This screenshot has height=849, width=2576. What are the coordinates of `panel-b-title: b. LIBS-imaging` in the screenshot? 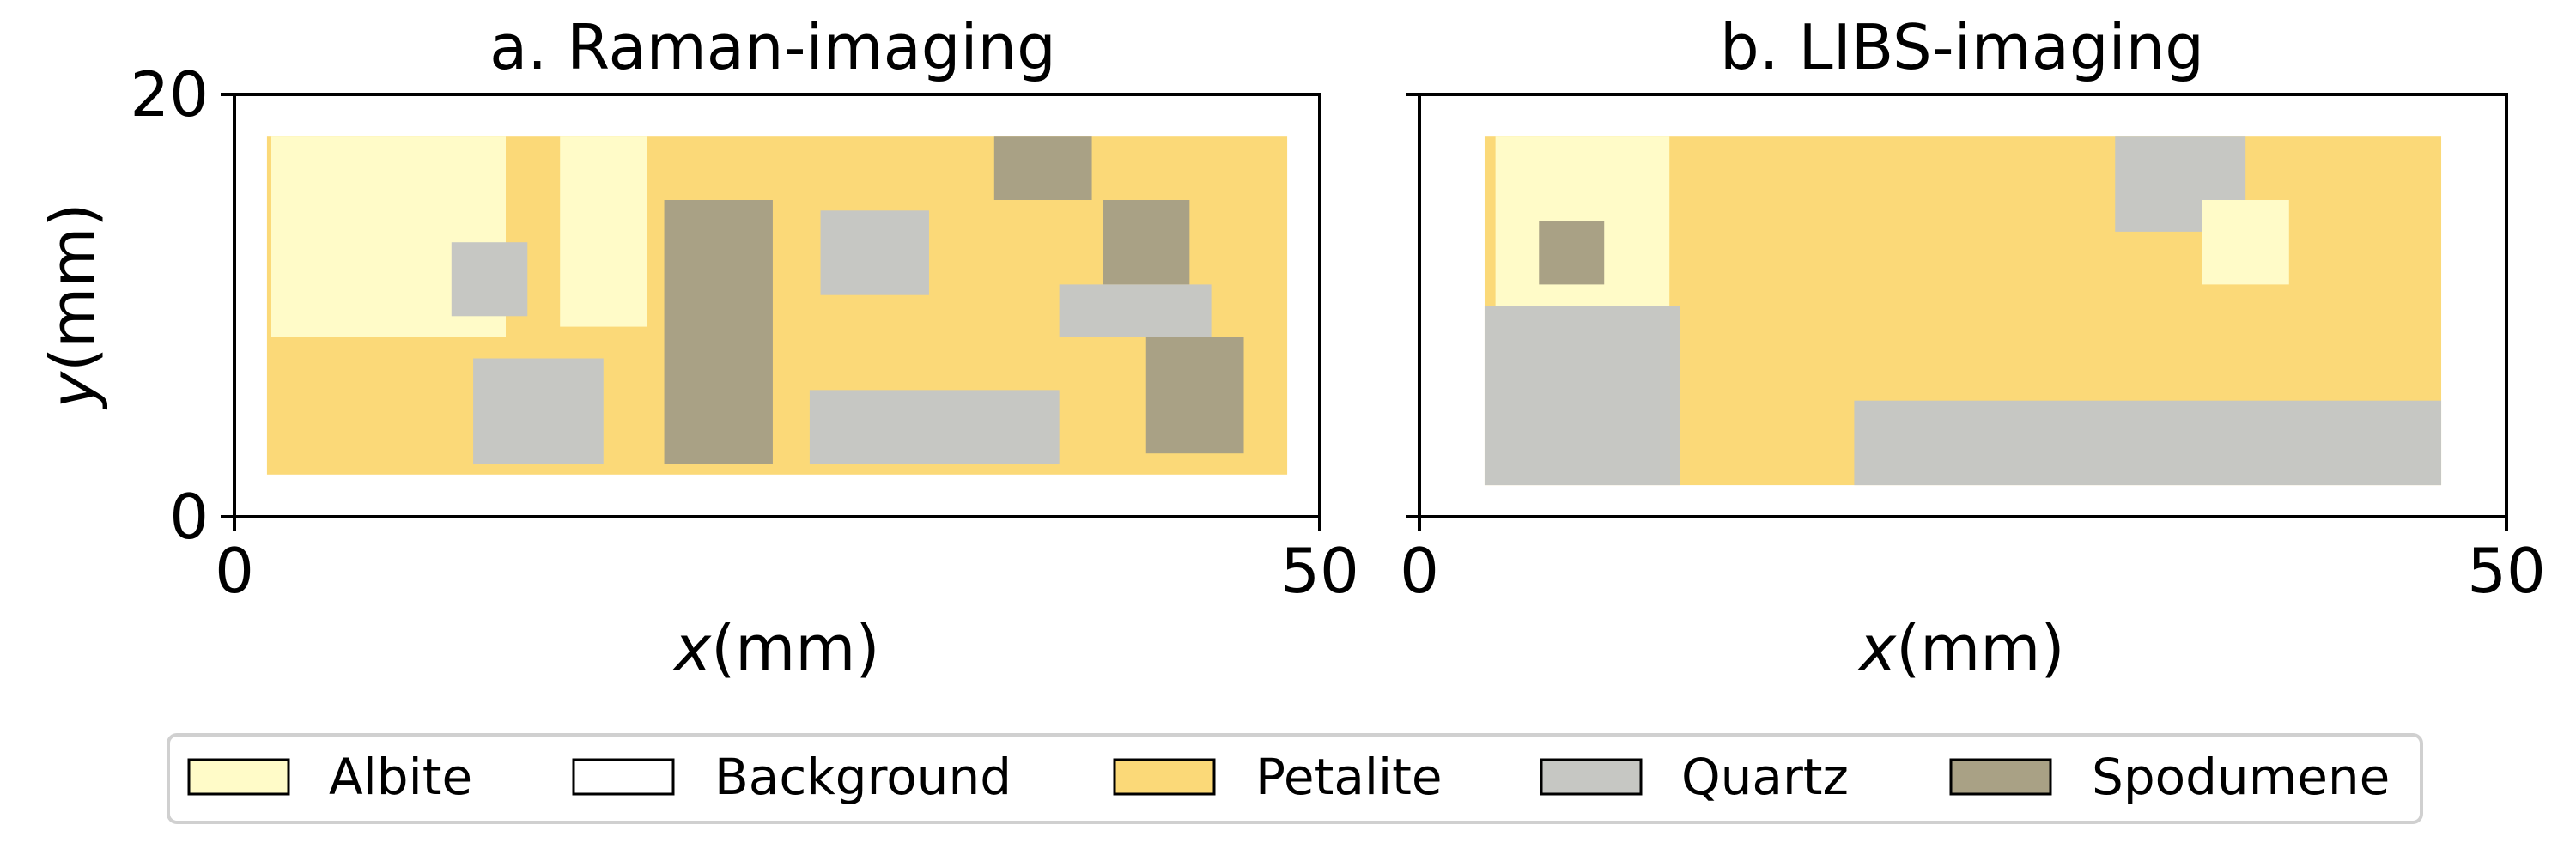 It's located at (1962, 47).